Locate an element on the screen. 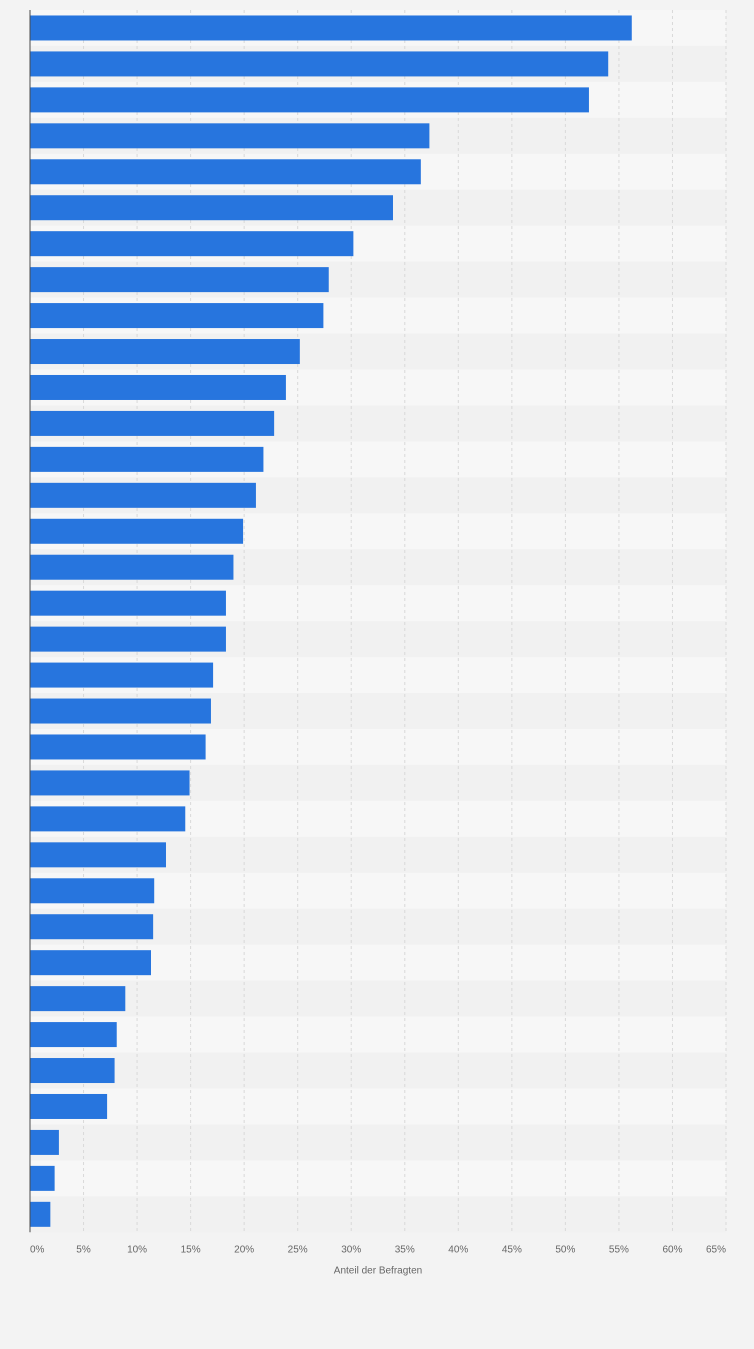 The width and height of the screenshot is (754, 1349). x-tick-label: 60% is located at coordinates (672, 1249).